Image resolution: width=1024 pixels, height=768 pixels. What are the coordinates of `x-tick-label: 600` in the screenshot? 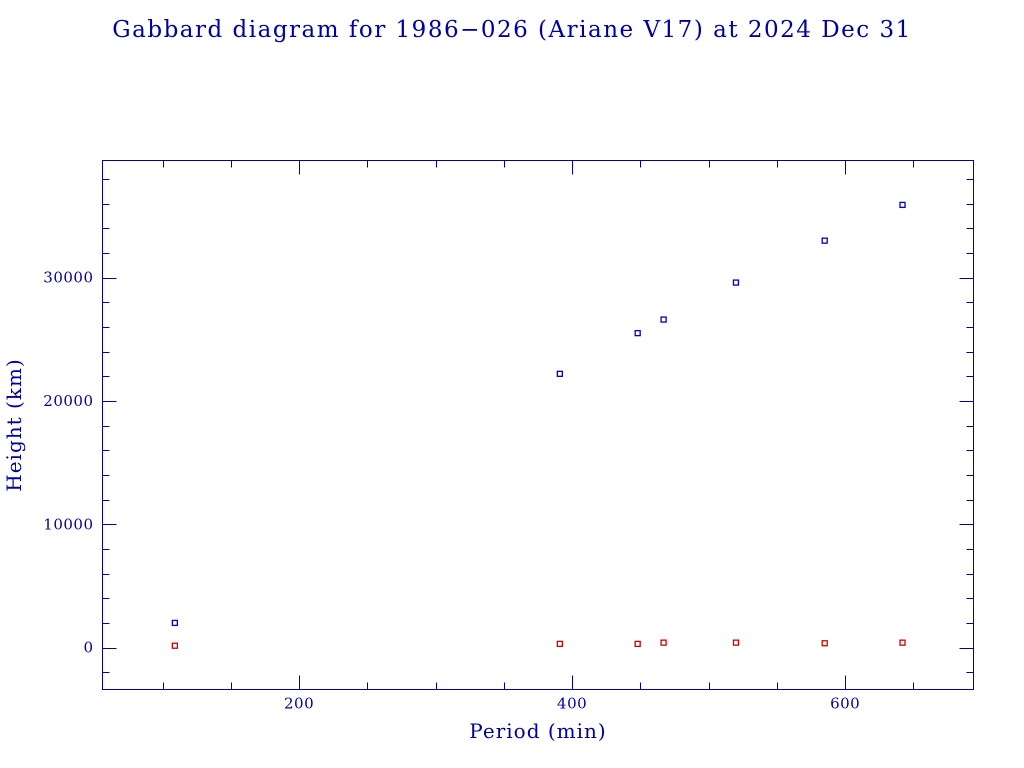 It's located at (845, 704).